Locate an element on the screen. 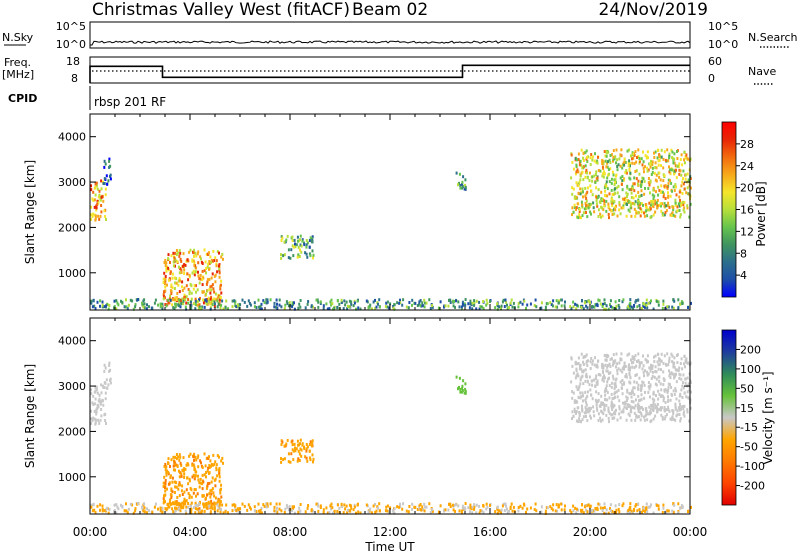  y-tick-label: 3000 is located at coordinates (72, 386).